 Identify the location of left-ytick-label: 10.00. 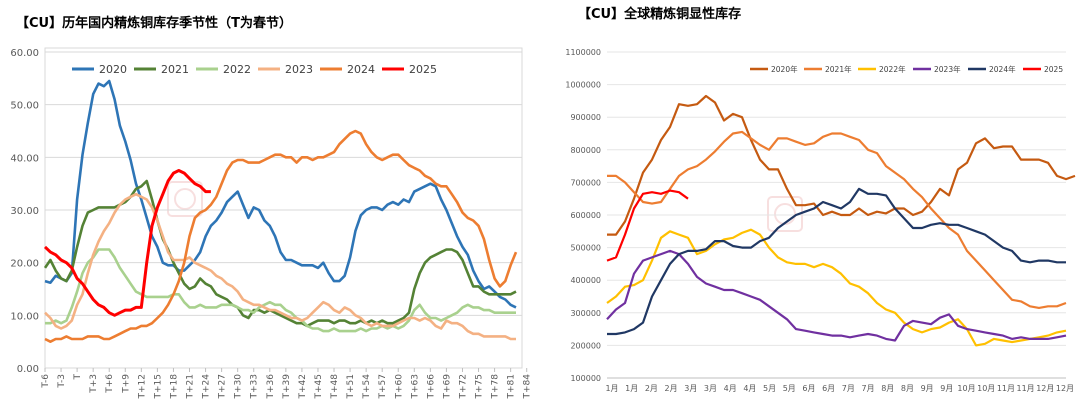
(24, 316).